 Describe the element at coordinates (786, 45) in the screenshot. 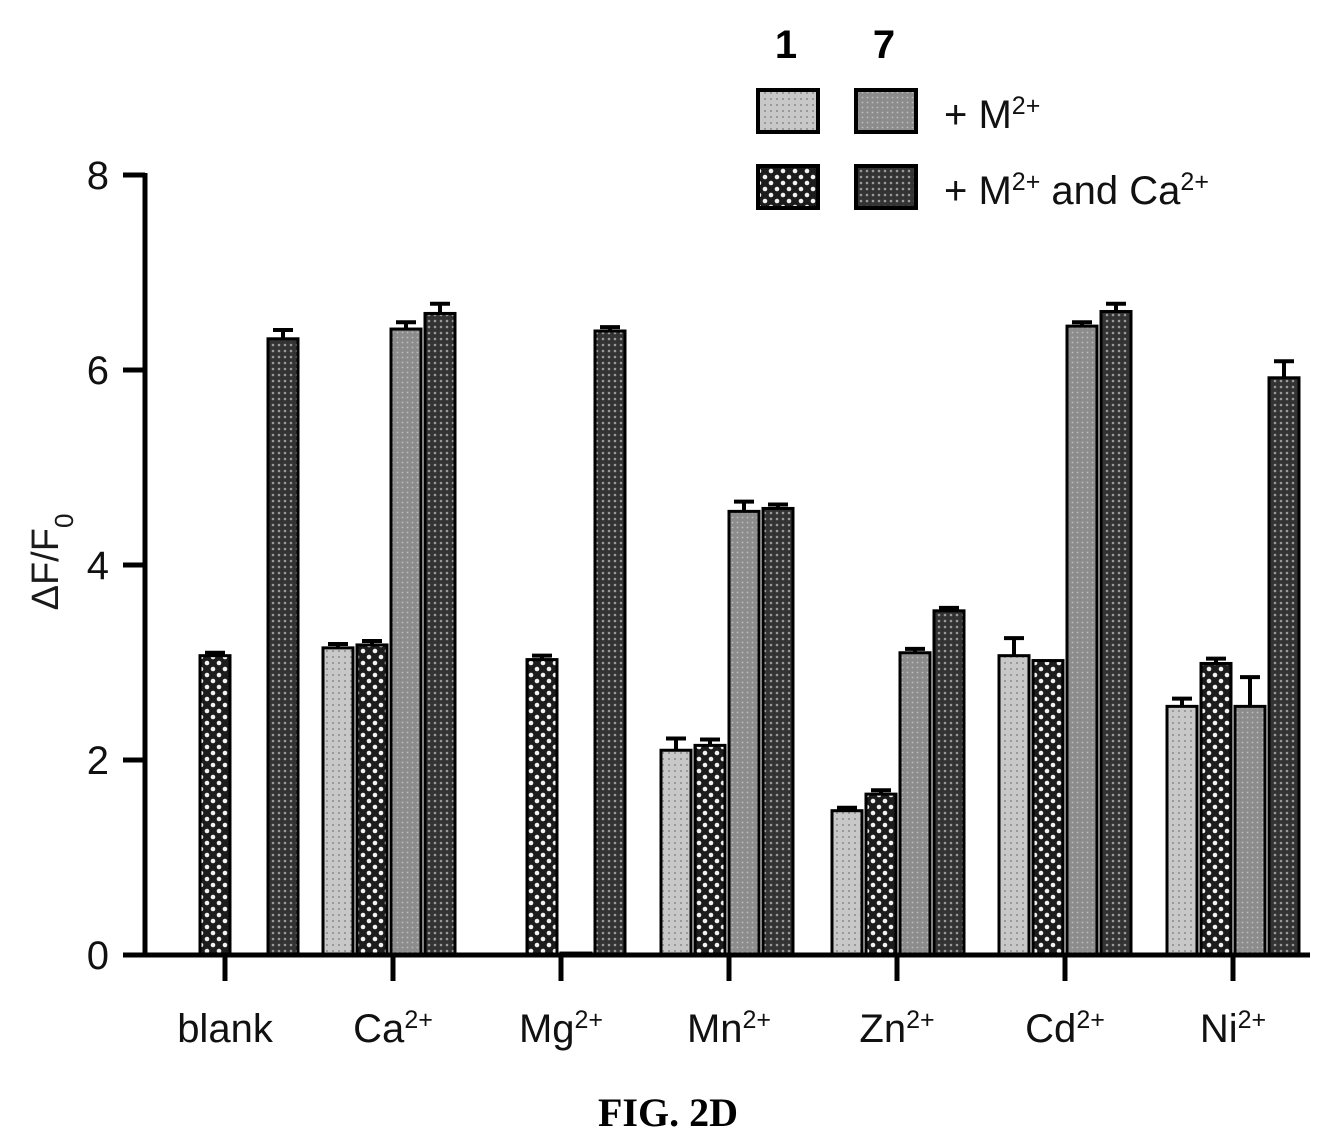

I see `legend-column-header-1: 1` at that location.